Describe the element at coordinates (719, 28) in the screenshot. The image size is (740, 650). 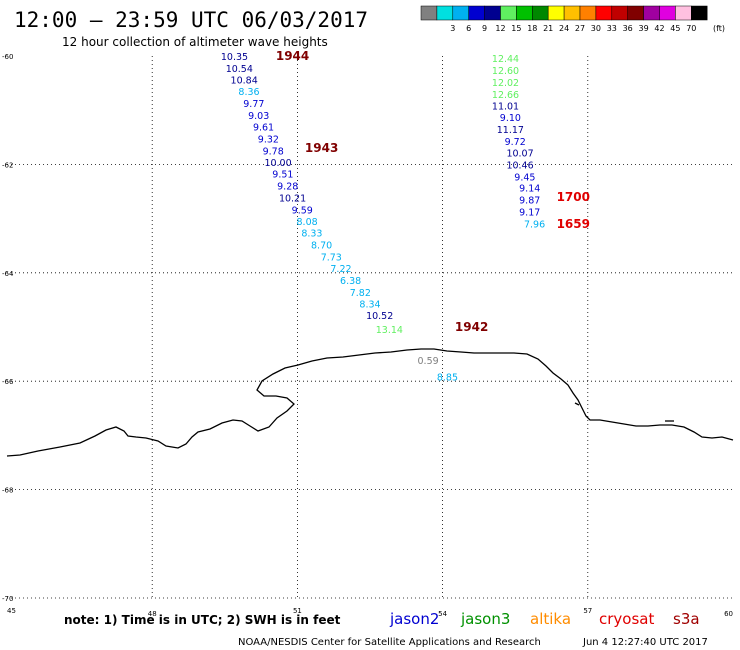
I see `legend-unit: (ft)` at that location.